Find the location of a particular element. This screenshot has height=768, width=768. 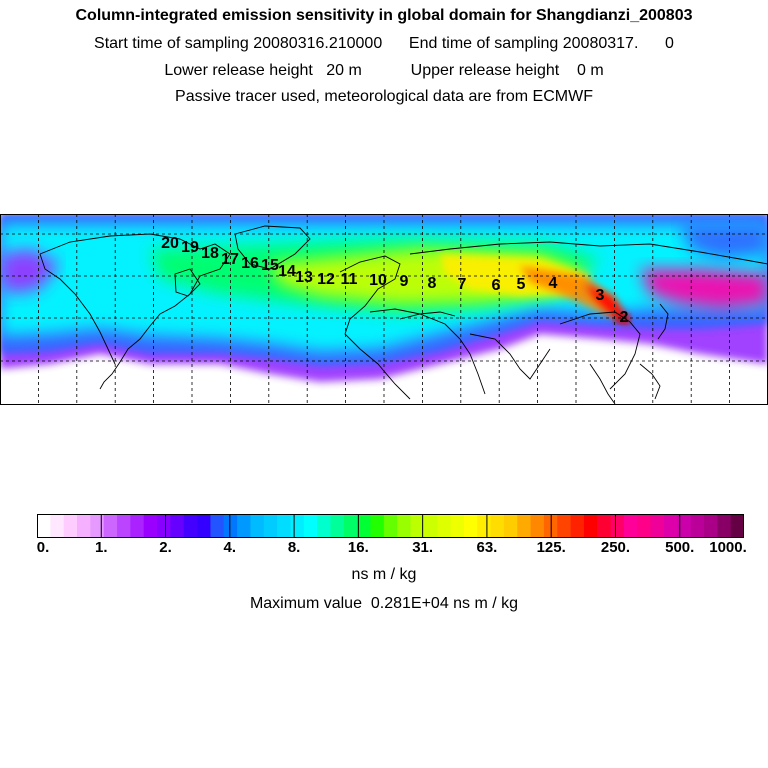

colorbar is located at coordinates (390, 526).